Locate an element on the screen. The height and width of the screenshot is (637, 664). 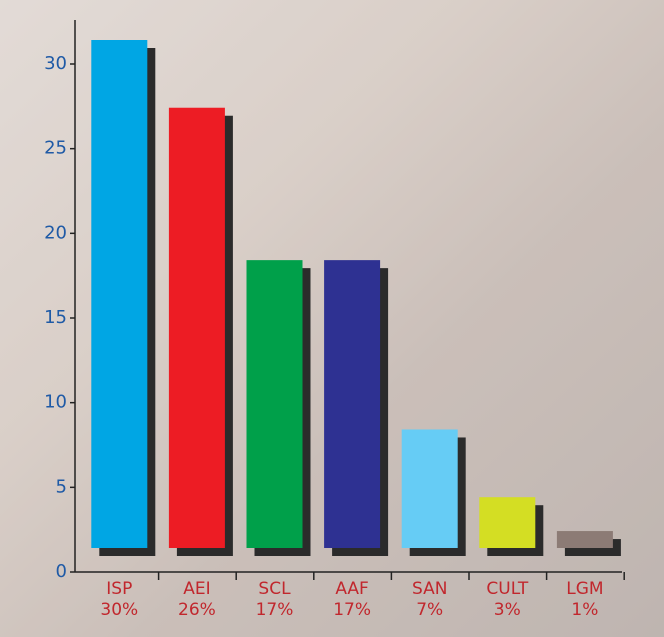
x-tick-label: AAF is located at coordinates (352, 589).